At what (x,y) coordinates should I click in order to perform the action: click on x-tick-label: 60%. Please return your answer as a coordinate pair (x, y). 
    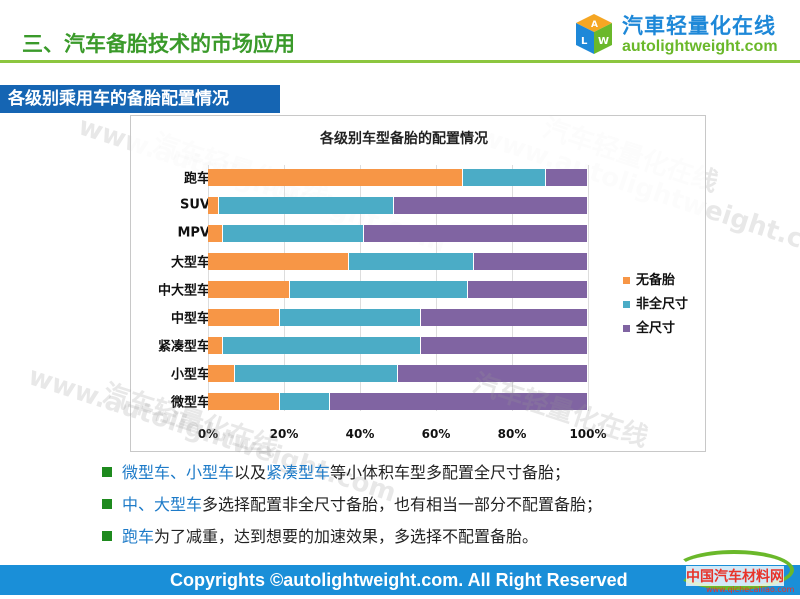
    Looking at the image, I should click on (436, 434).